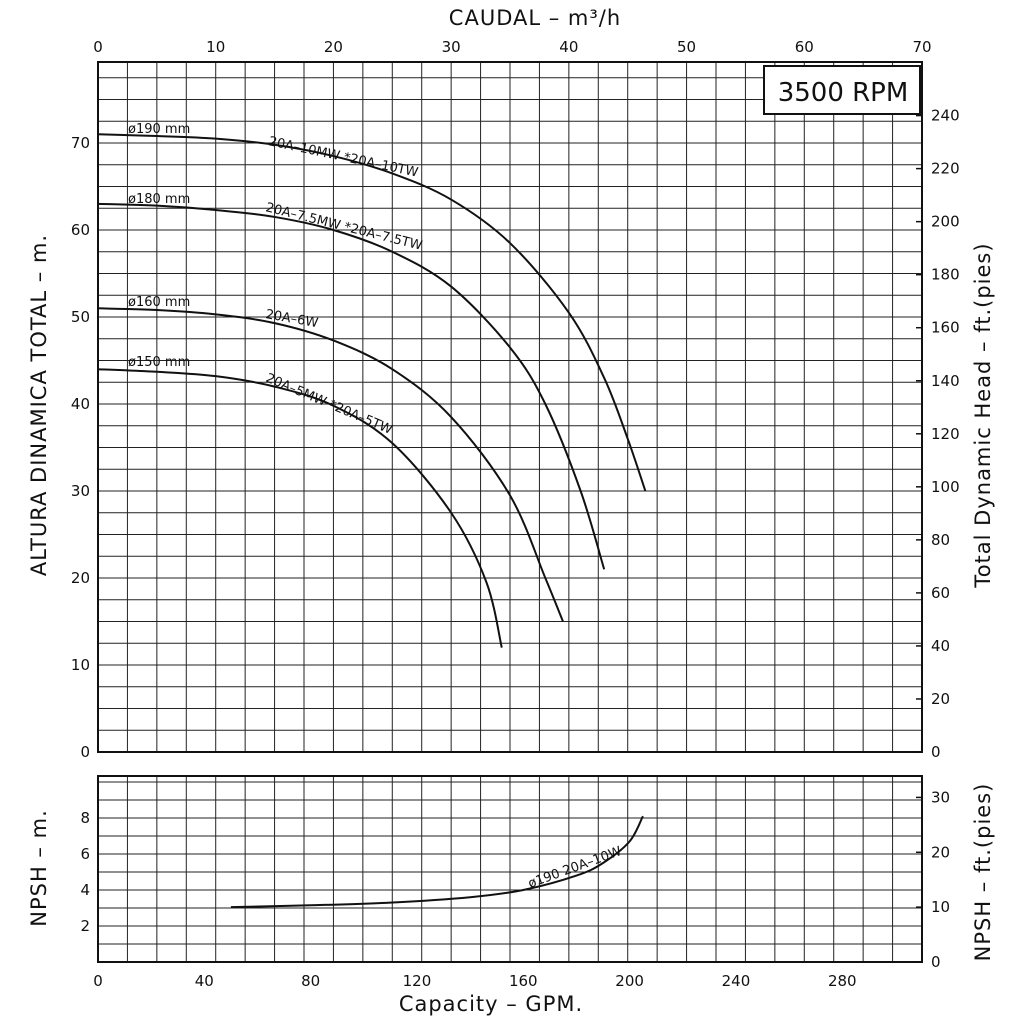  What do you see at coordinates (686, 47) in the screenshot?
I see `top-axis-tick-label: 50` at bounding box center [686, 47].